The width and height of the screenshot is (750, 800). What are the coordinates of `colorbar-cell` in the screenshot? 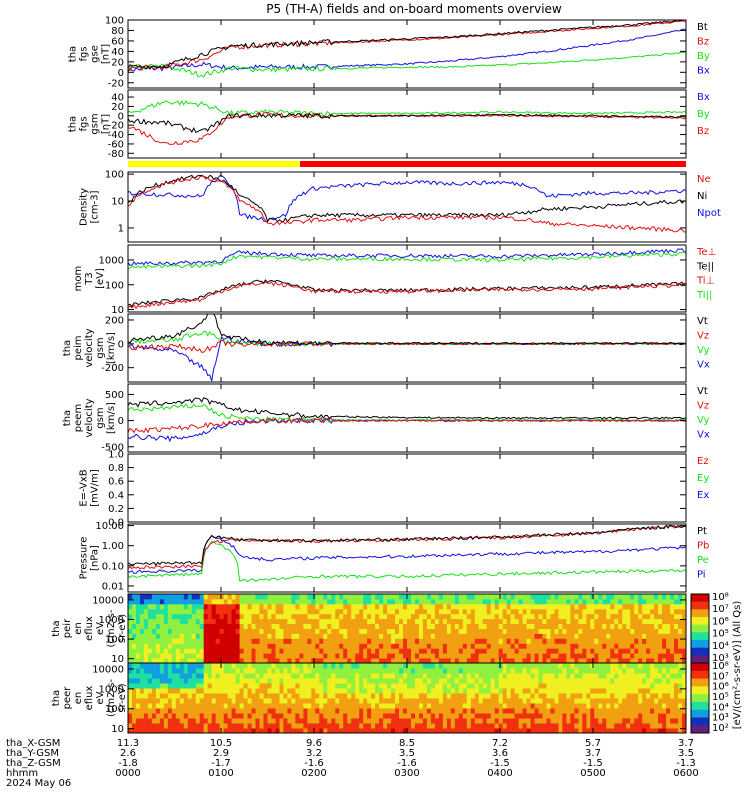 It's located at (700, 644).